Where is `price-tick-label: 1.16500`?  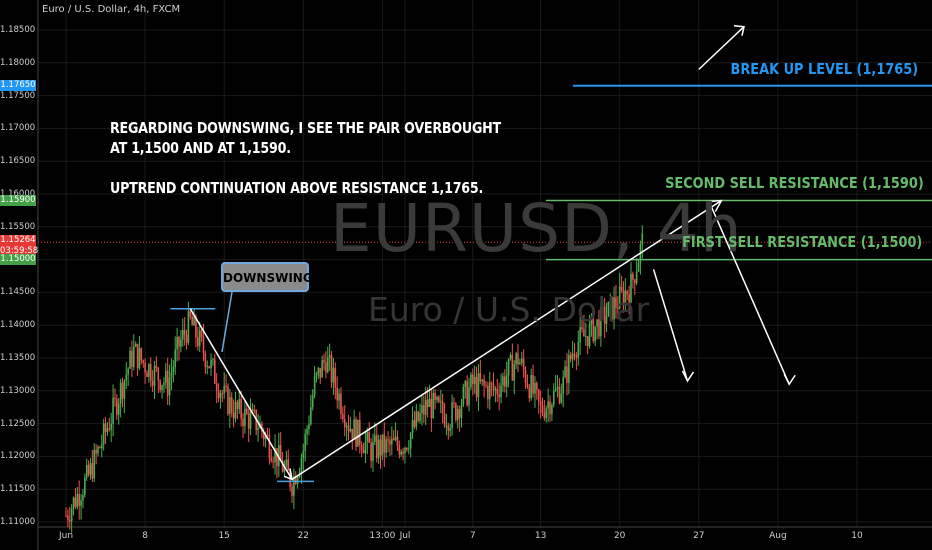 price-tick-label: 1.16500 is located at coordinates (18, 161).